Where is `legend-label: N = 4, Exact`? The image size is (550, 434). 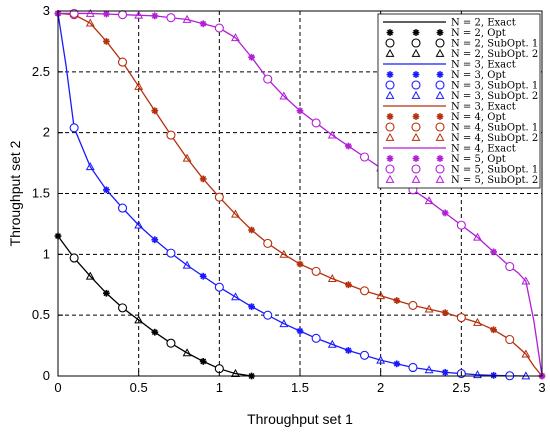 legend-label: N = 4, Exact is located at coordinates (483, 149).